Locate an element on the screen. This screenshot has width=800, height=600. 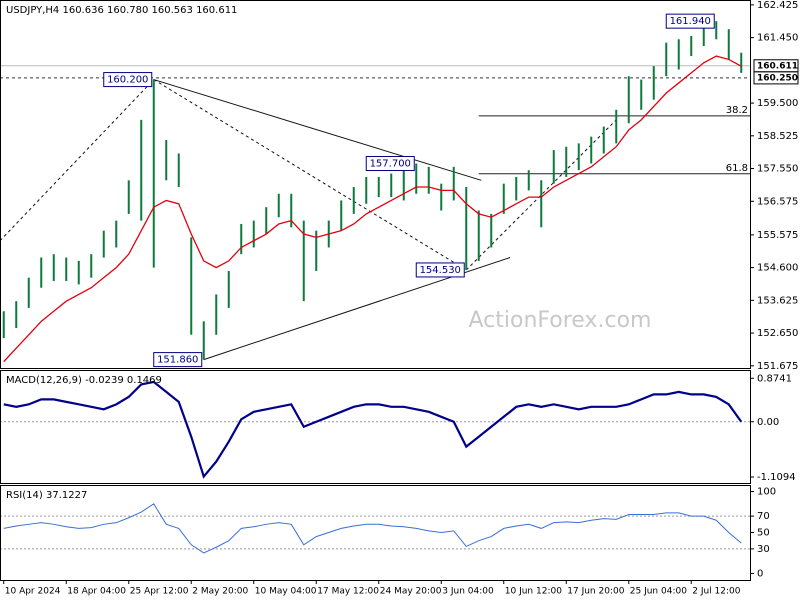
price-label: 160.250 is located at coordinates (777, 78).